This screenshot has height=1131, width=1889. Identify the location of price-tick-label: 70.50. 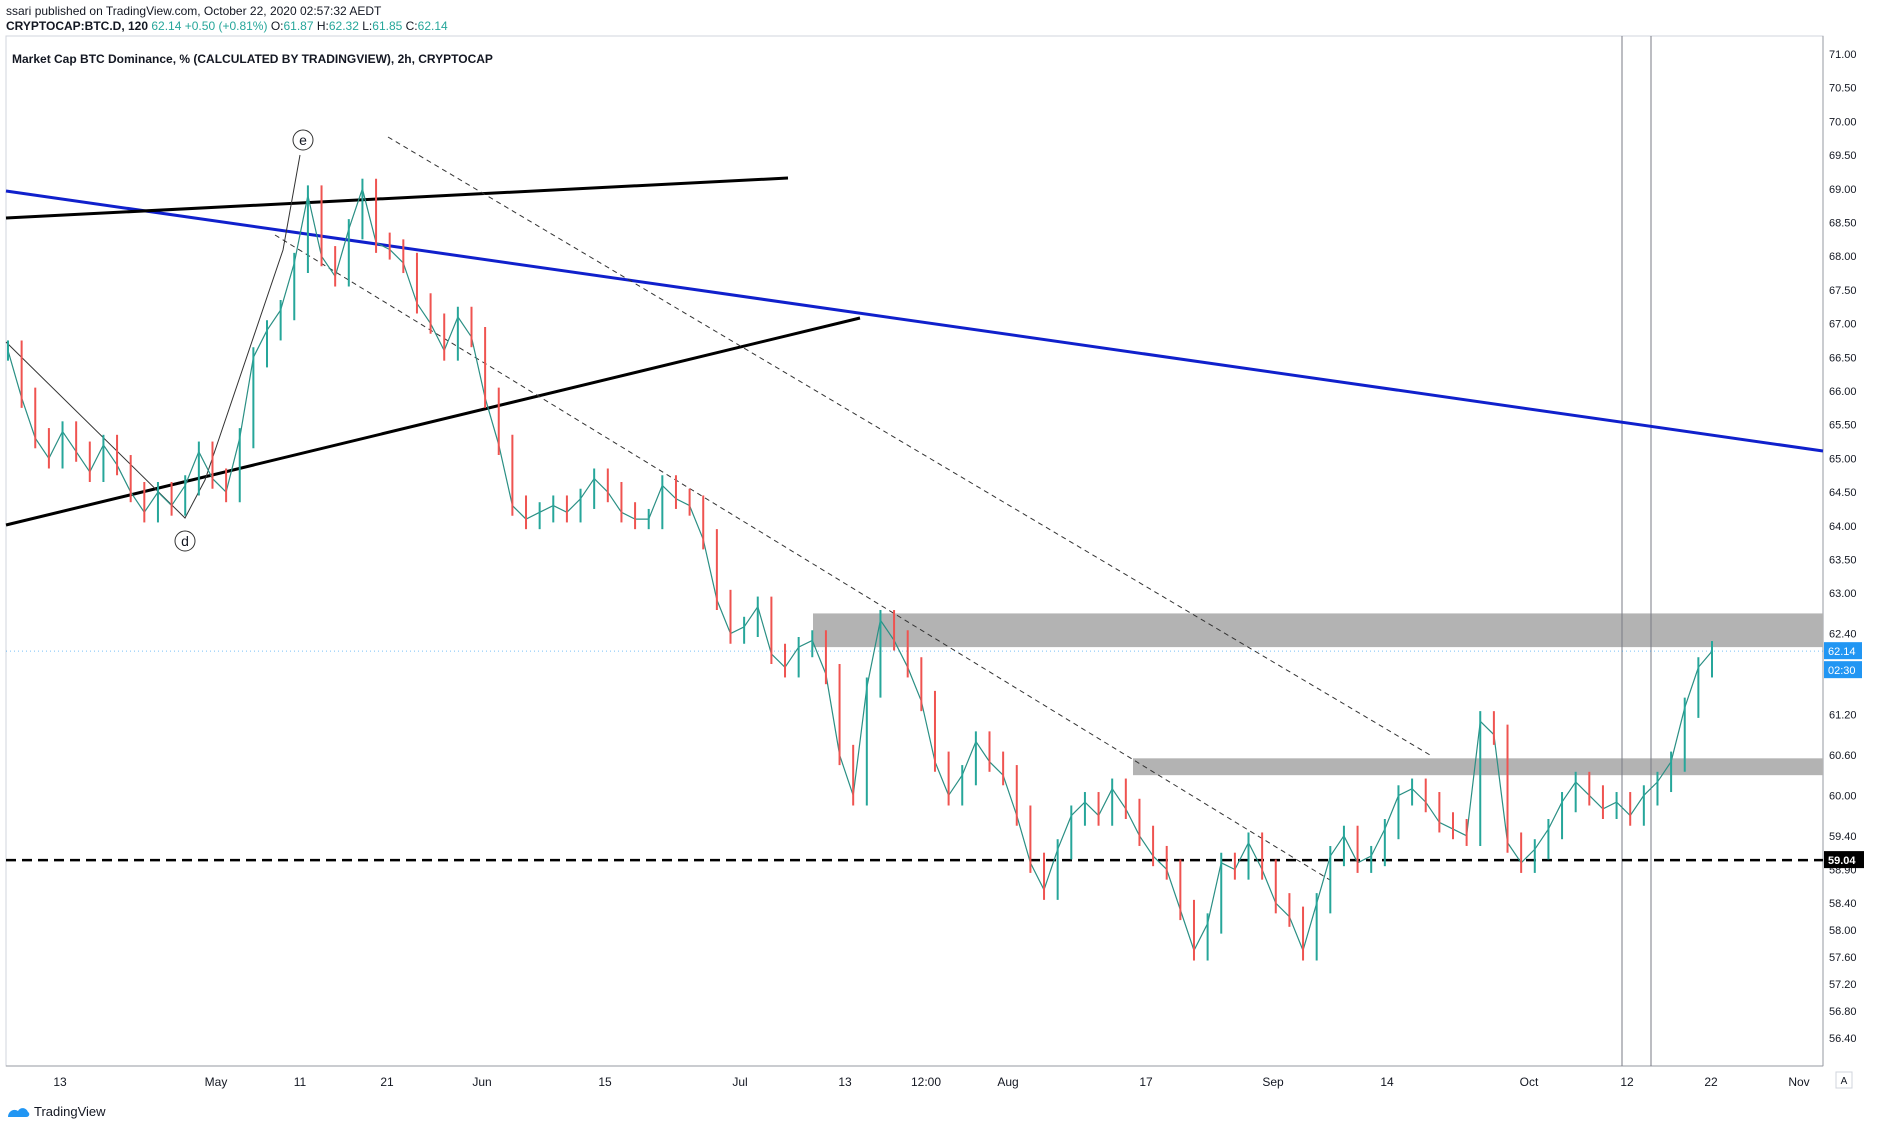
(1843, 89).